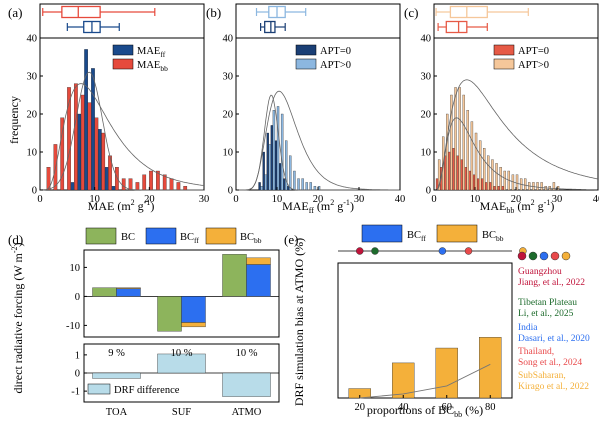 The image size is (599, 426). I want to click on panel-label-d: (d), so click(15, 239).